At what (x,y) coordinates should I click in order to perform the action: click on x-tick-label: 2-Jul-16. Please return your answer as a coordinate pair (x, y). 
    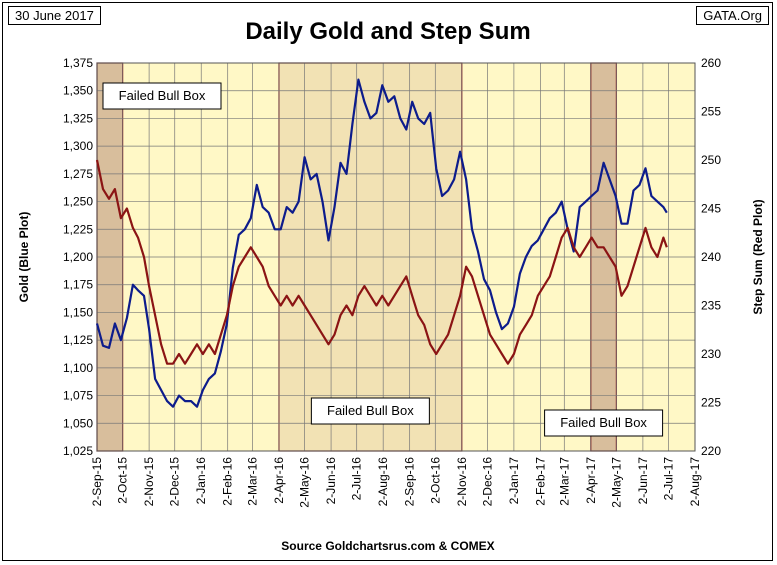
    Looking at the image, I should click on (357, 479).